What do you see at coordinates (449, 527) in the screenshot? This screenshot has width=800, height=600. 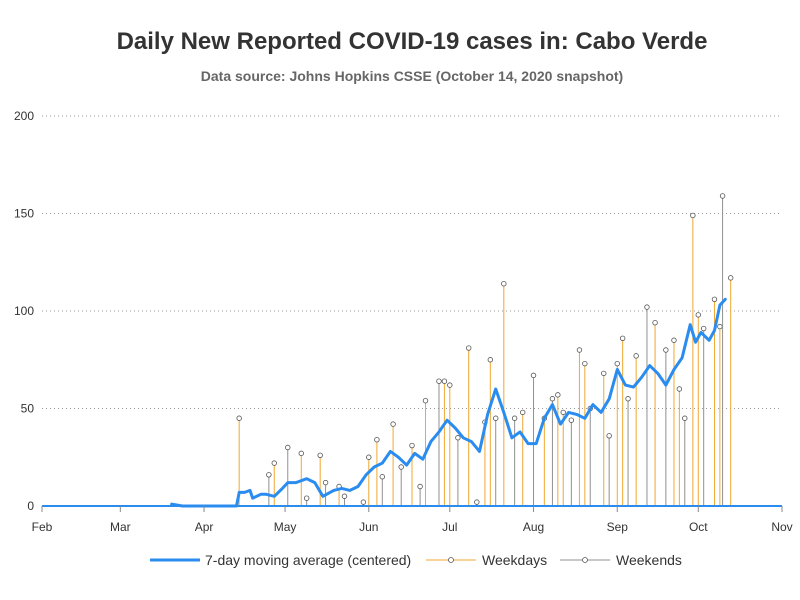 I see `x-tick-label-jul: Jul` at bounding box center [449, 527].